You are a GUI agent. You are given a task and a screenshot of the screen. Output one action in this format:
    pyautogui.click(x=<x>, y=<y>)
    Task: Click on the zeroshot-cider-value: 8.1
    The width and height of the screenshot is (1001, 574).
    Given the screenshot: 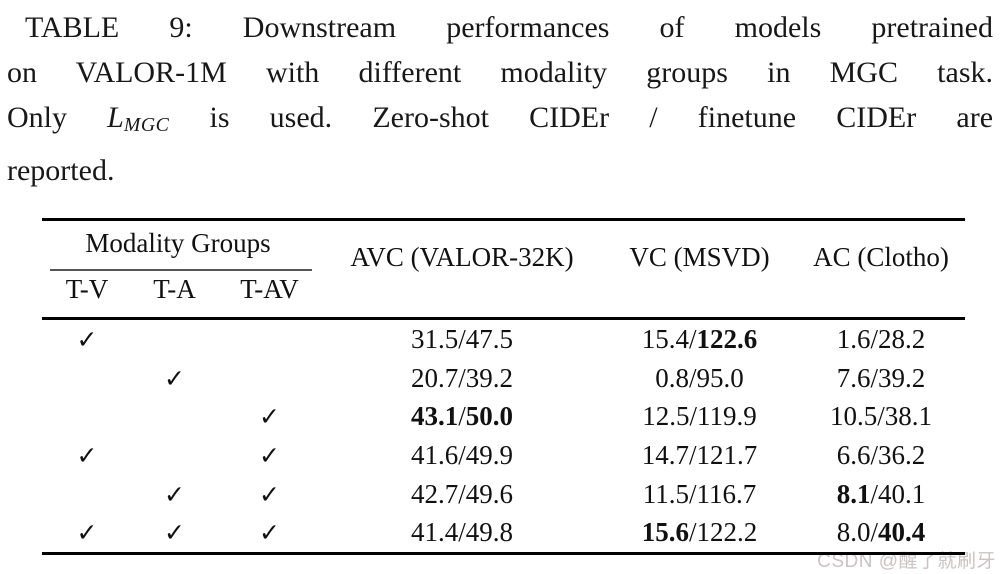 What is the action you would take?
    pyautogui.click(x=853, y=493)
    